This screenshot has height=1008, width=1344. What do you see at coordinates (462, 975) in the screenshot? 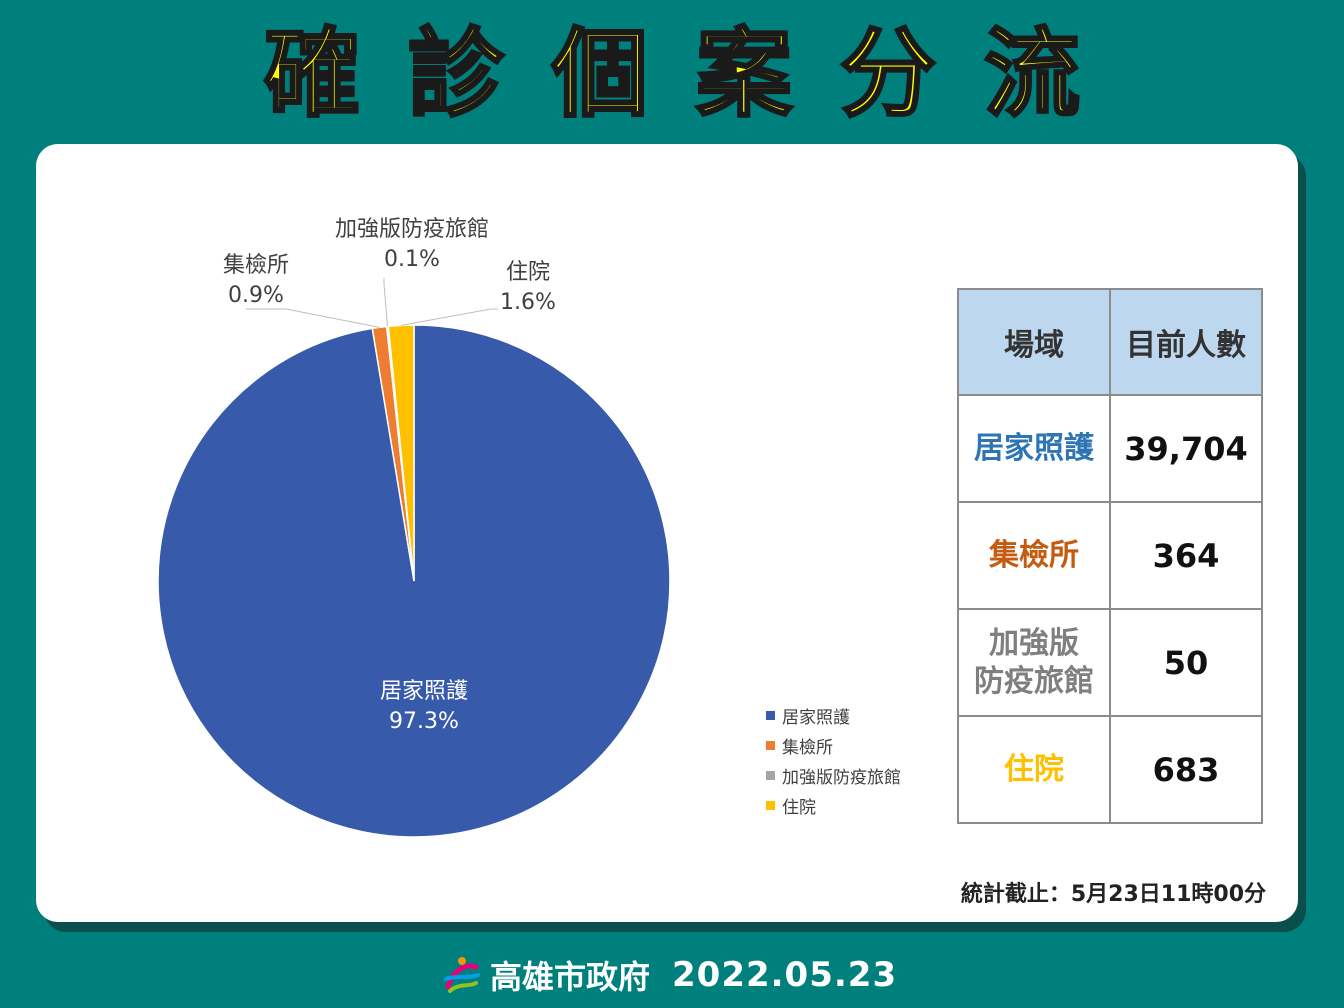
I see `kaohsiung-logo-icon` at bounding box center [462, 975].